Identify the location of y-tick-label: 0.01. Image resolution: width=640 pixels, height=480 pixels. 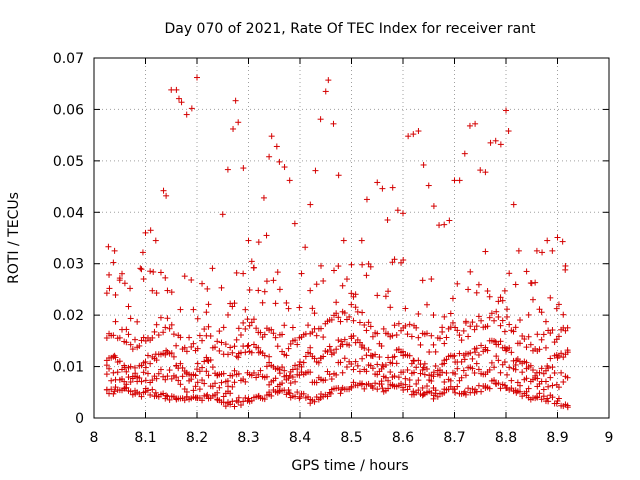
(68, 368).